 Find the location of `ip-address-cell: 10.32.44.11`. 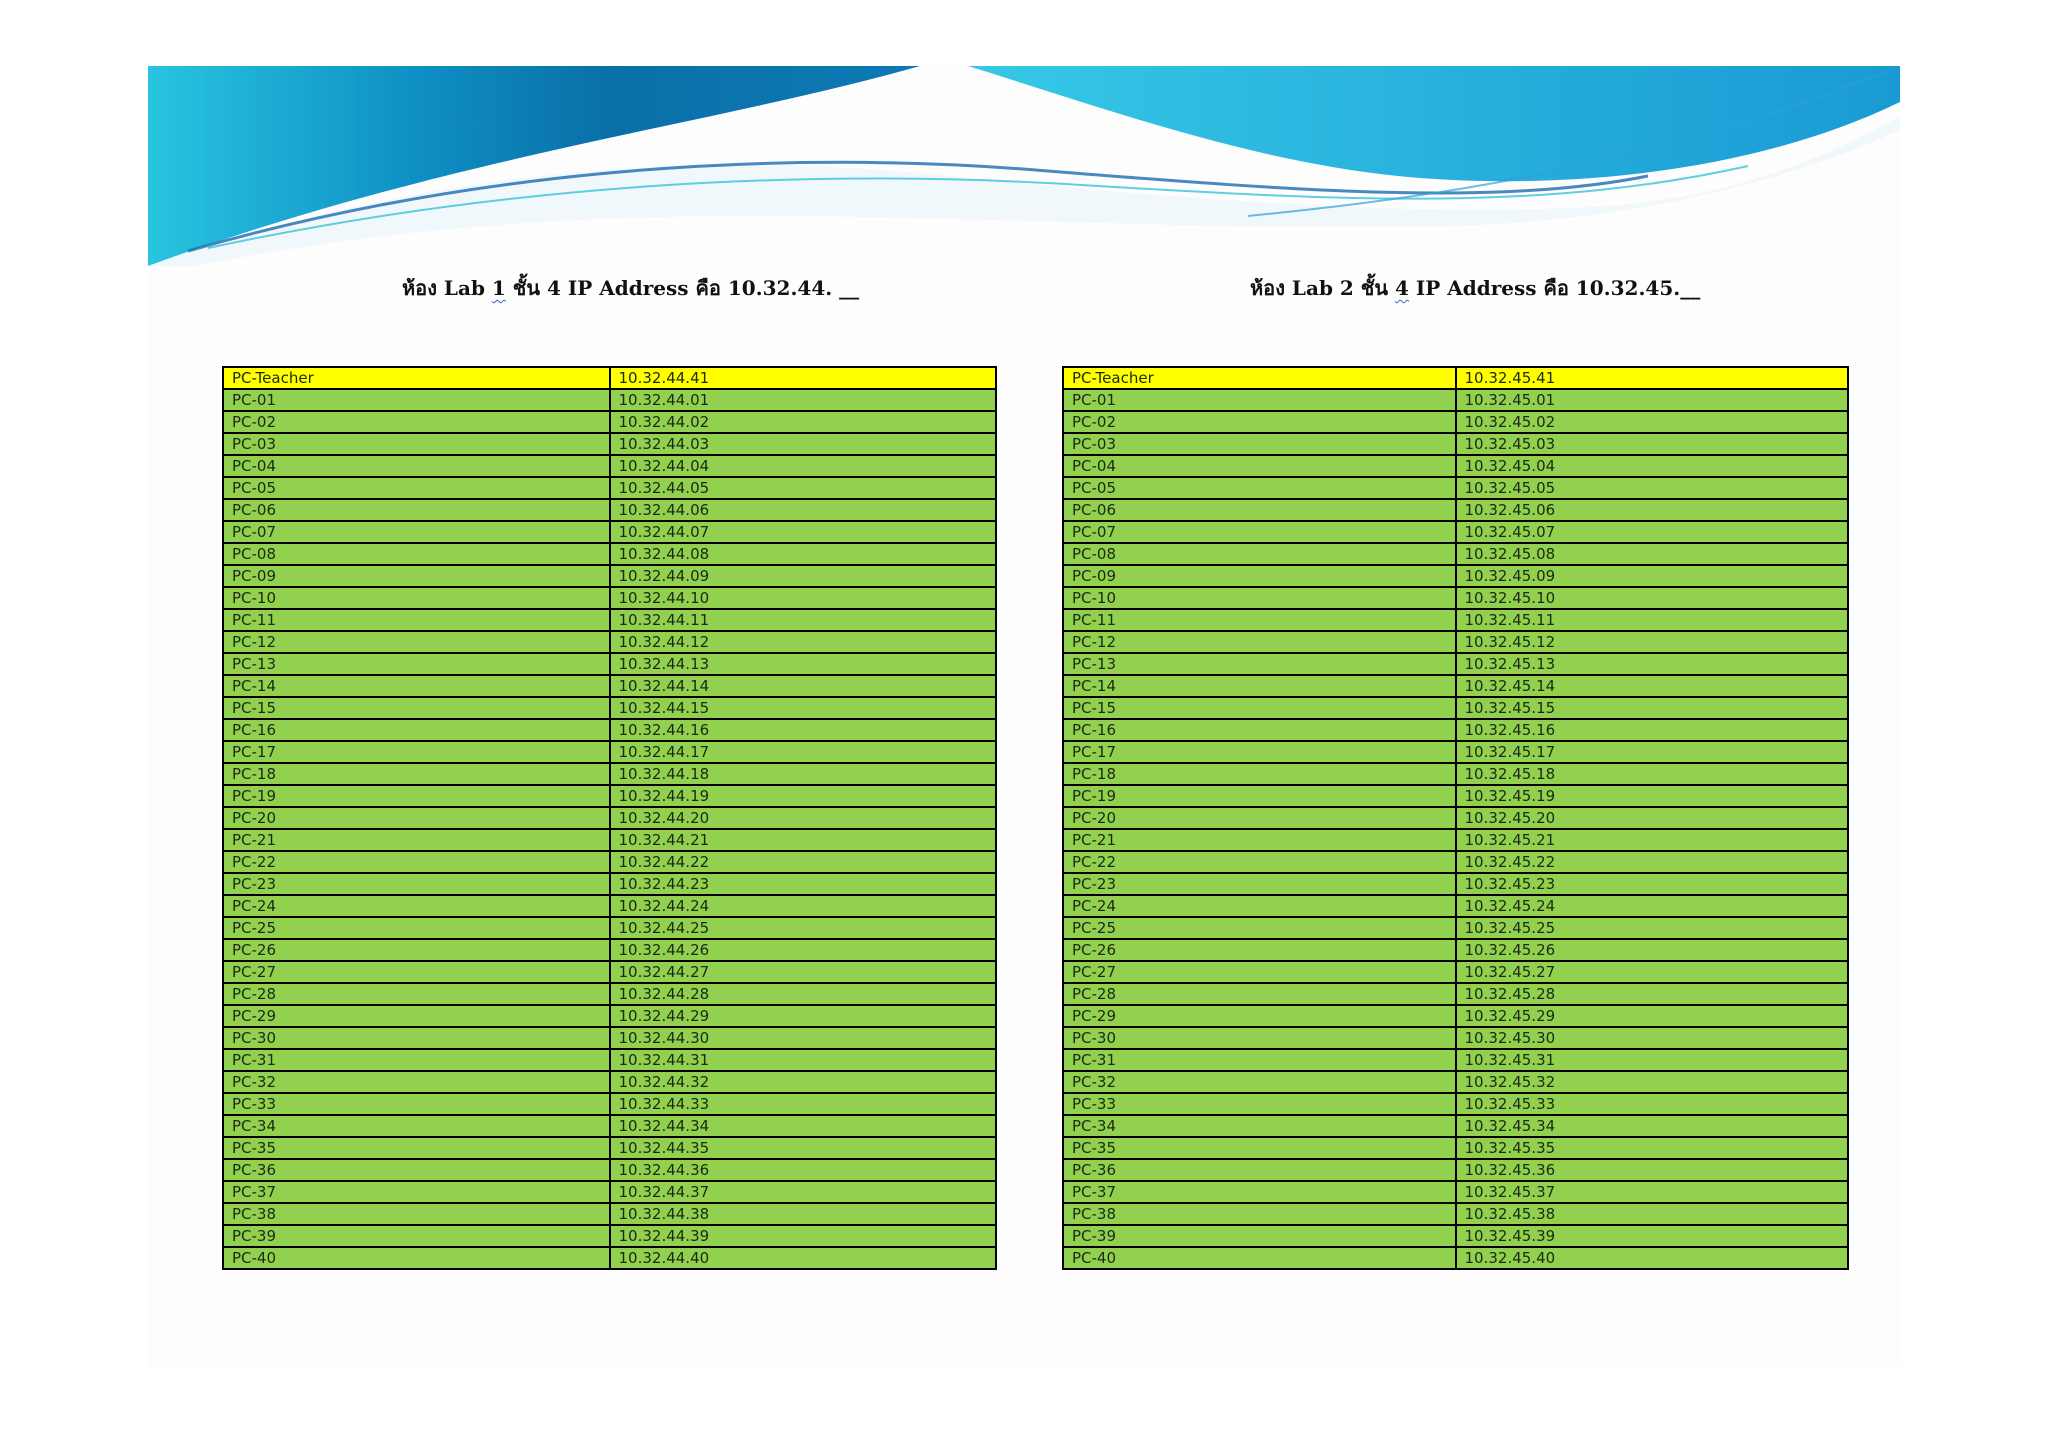

ip-address-cell: 10.32.44.11 is located at coordinates (802, 620).